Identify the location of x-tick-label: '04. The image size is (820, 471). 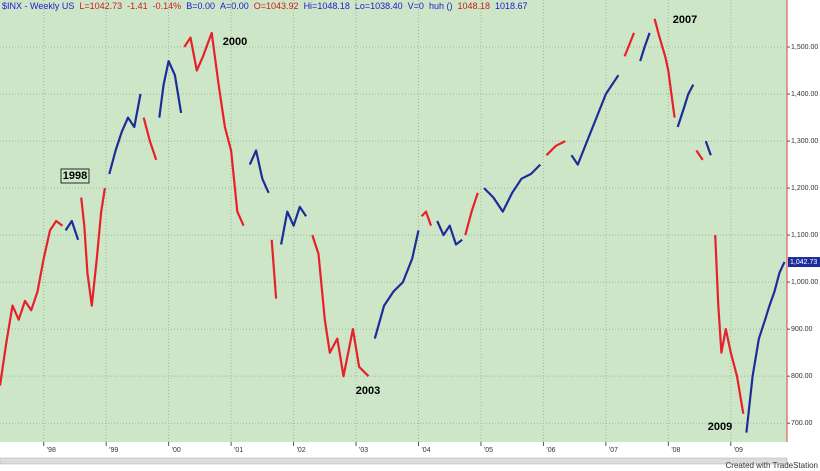
(425, 450).